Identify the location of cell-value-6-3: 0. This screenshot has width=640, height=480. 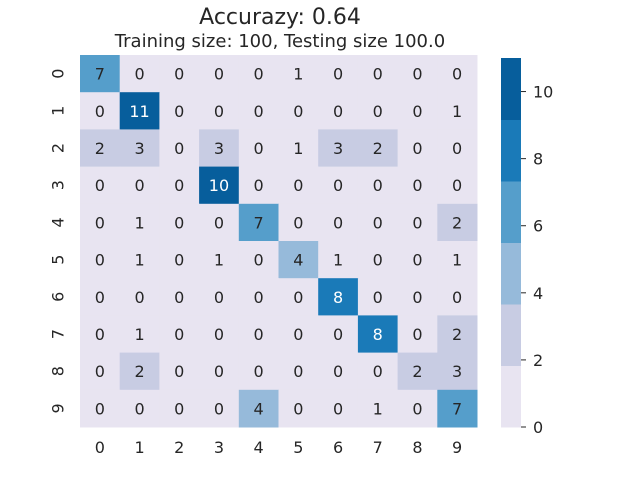
(219, 297).